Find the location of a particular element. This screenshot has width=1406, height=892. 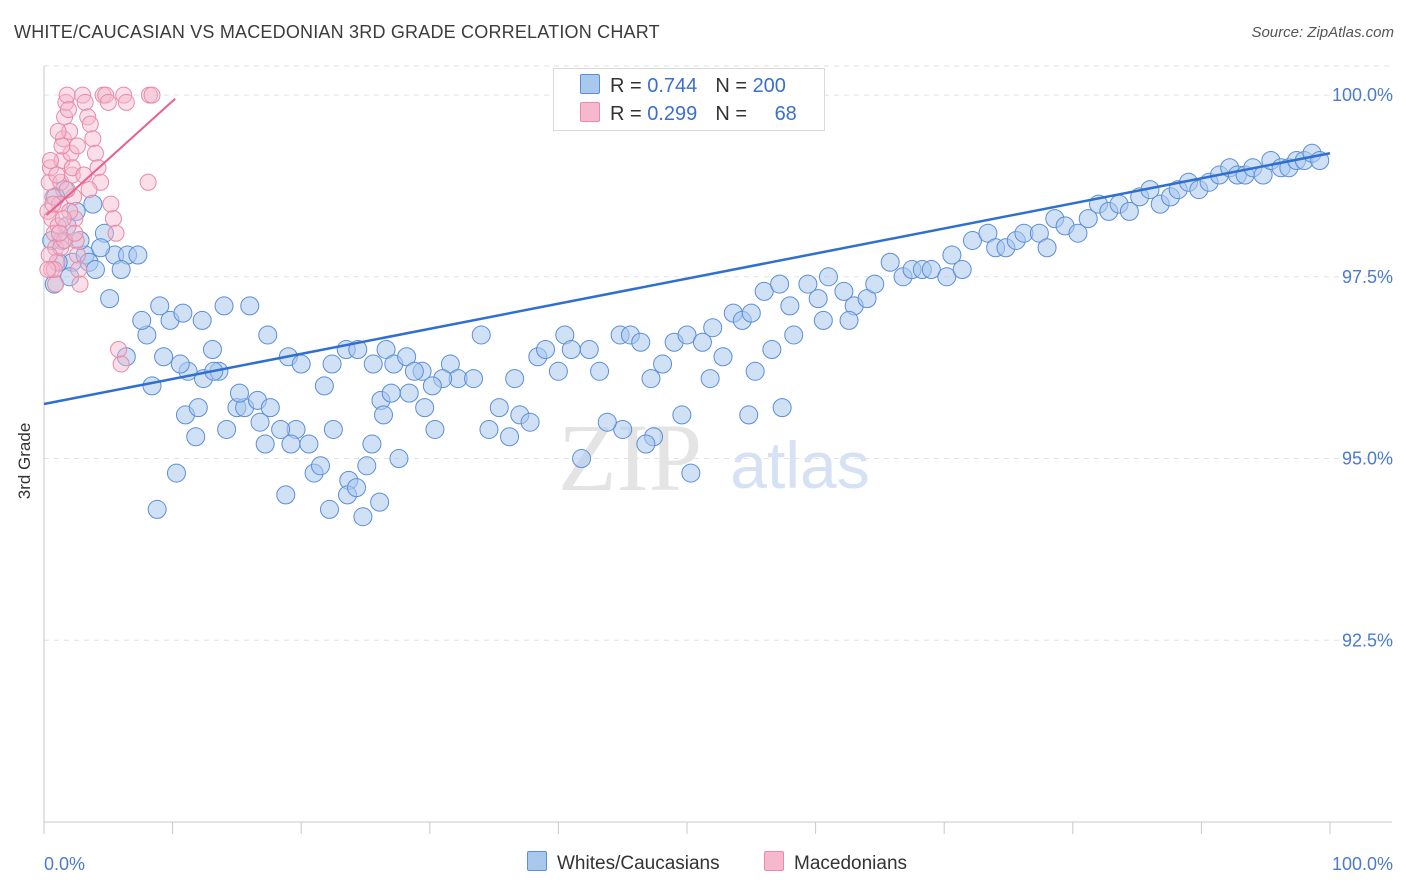

legend-r-value: 0.299 is located at coordinates (672, 114).